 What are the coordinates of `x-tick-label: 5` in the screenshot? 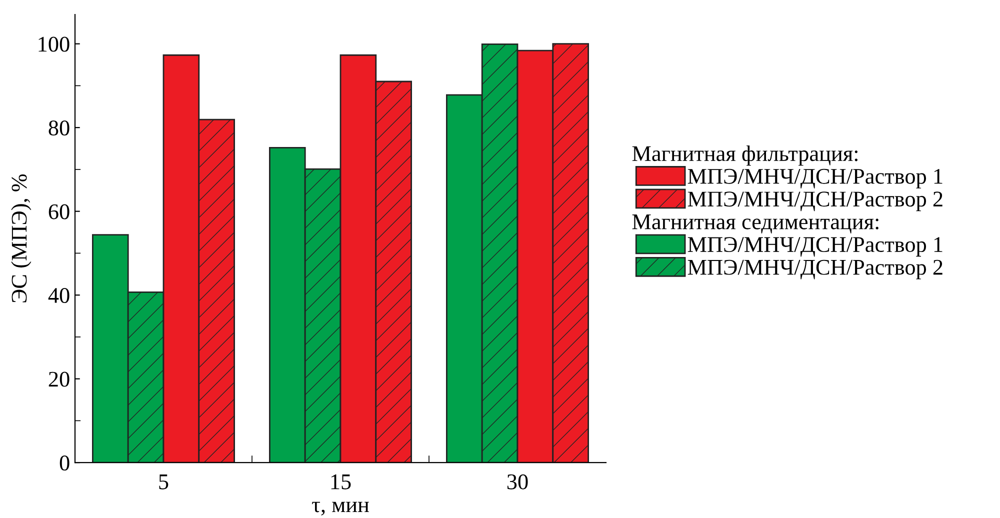 It's located at (163, 482).